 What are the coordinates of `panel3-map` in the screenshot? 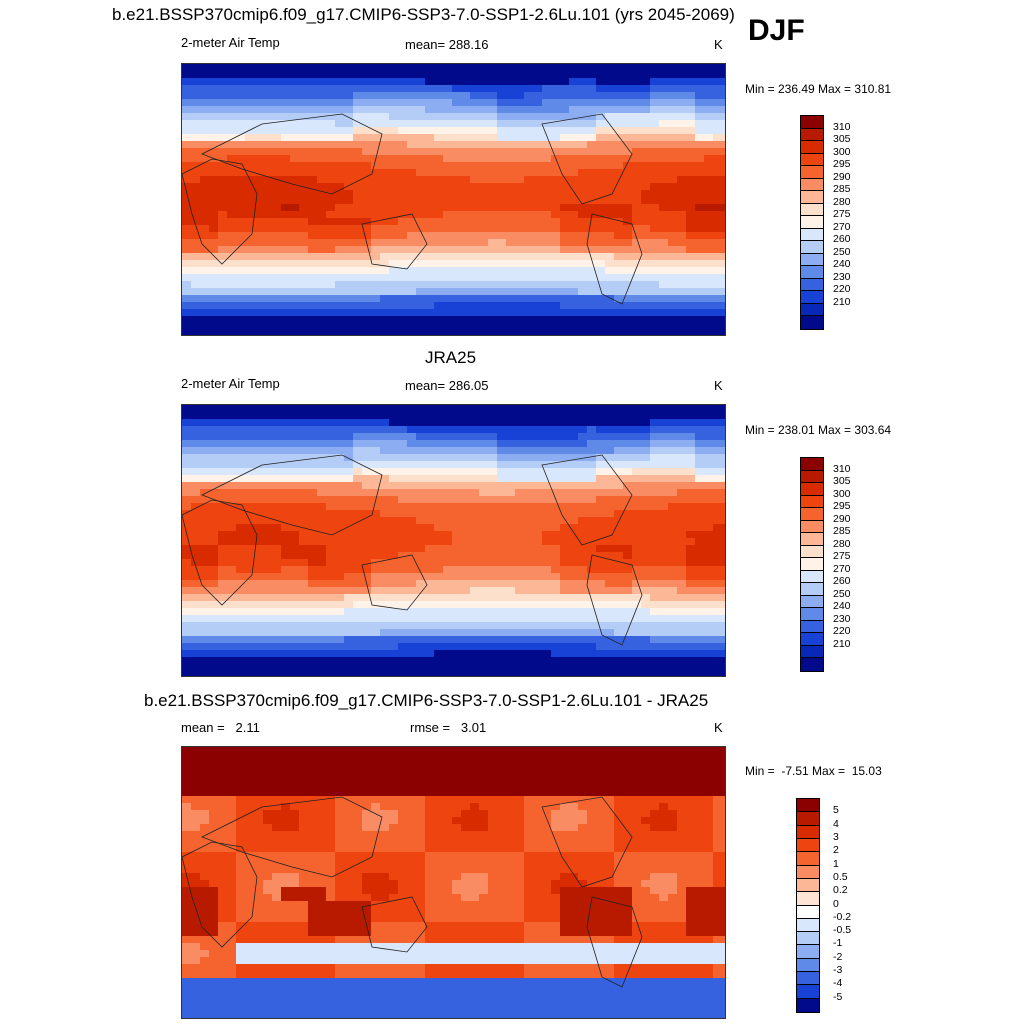 It's located at (453, 882).